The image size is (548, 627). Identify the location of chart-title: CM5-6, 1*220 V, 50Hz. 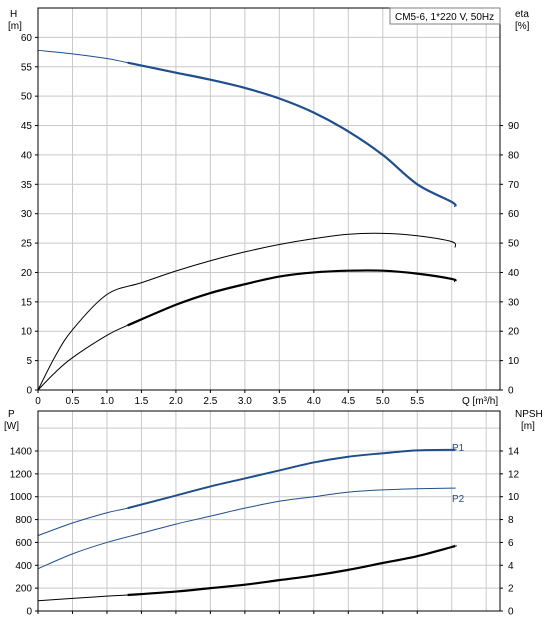
(444, 17).